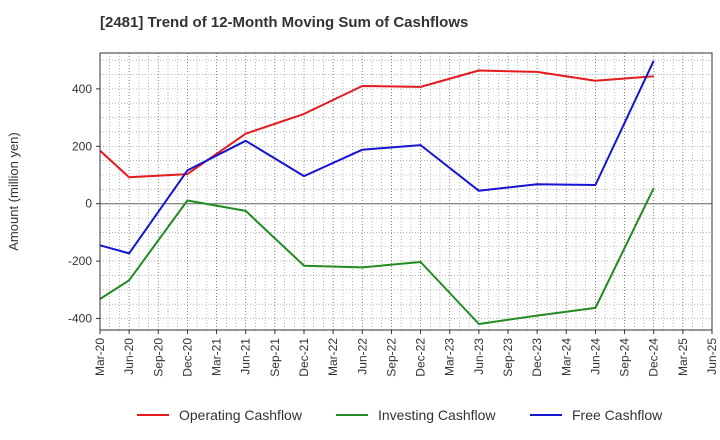  What do you see at coordinates (241, 415) in the screenshot?
I see `legend-label: Operating Cashflow` at bounding box center [241, 415].